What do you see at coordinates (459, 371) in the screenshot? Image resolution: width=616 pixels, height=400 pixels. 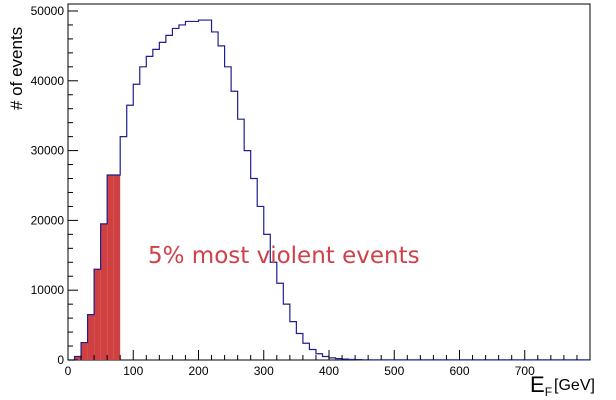 I see `x-tick-label: 600` at bounding box center [459, 371].